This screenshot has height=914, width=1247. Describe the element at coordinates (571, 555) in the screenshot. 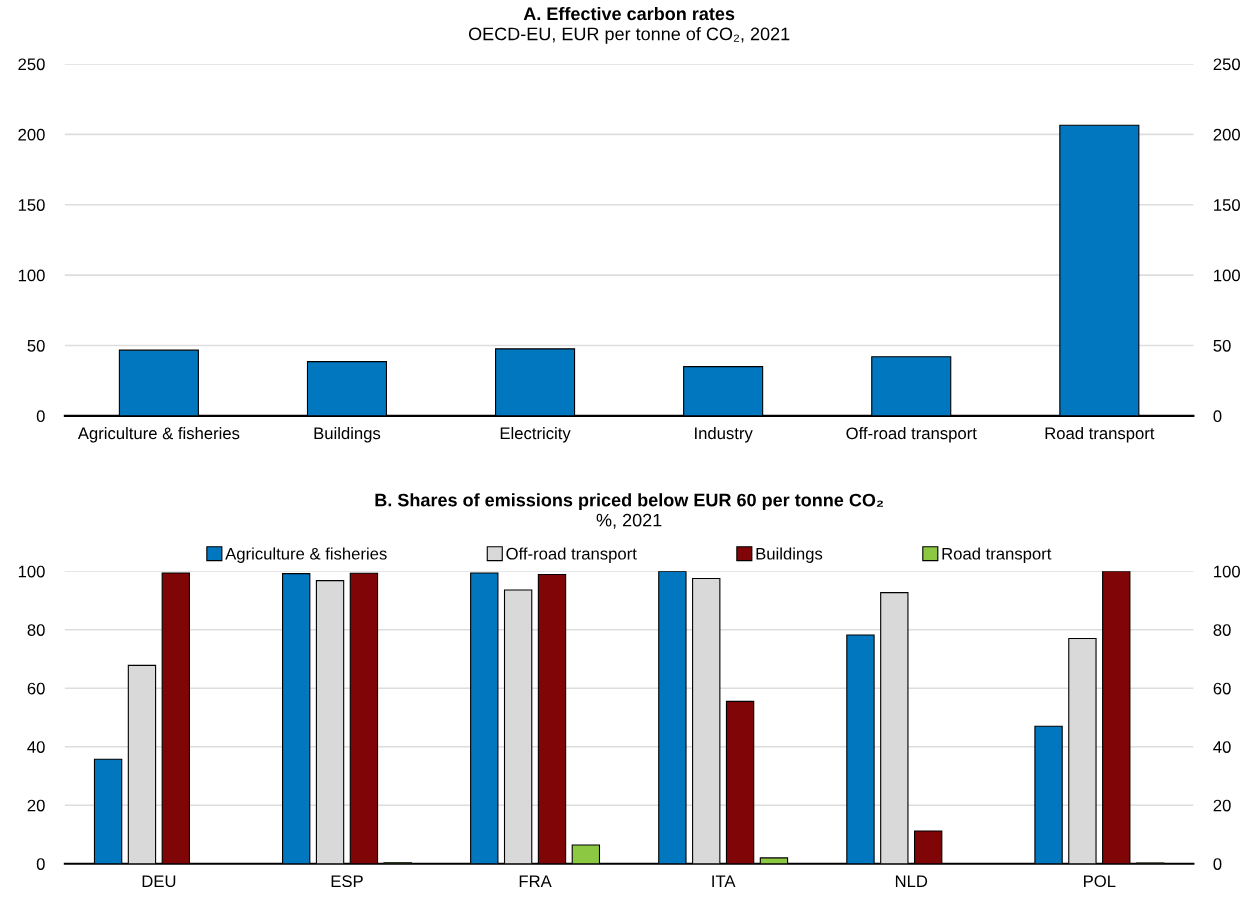

I see `legend-label: Off-road transport` at that location.